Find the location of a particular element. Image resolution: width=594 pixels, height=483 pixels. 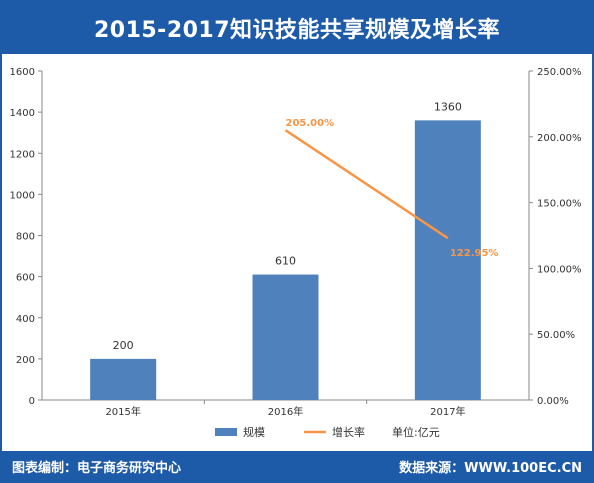

y-tick-label: 200 is located at coordinates (25, 360).